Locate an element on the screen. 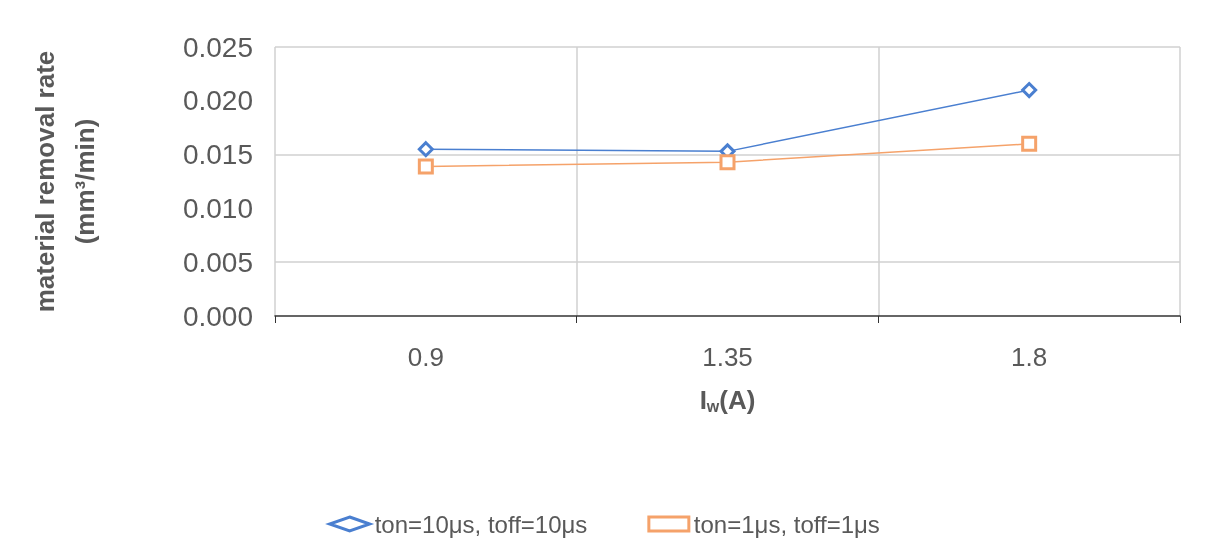  legend-label: ton=1μs, toff=1μs is located at coordinates (786, 524).